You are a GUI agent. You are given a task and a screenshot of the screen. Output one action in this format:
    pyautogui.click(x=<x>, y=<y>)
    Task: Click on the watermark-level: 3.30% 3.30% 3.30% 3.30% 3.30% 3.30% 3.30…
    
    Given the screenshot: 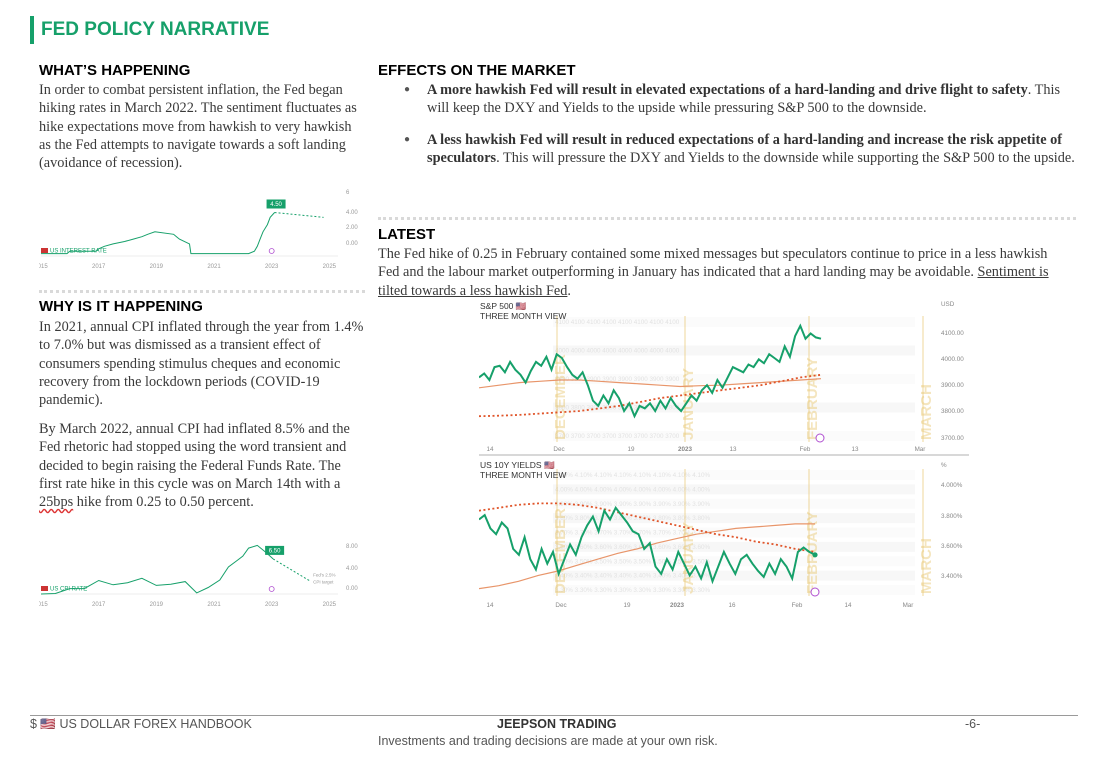 What is the action you would take?
    pyautogui.click(x=632, y=590)
    